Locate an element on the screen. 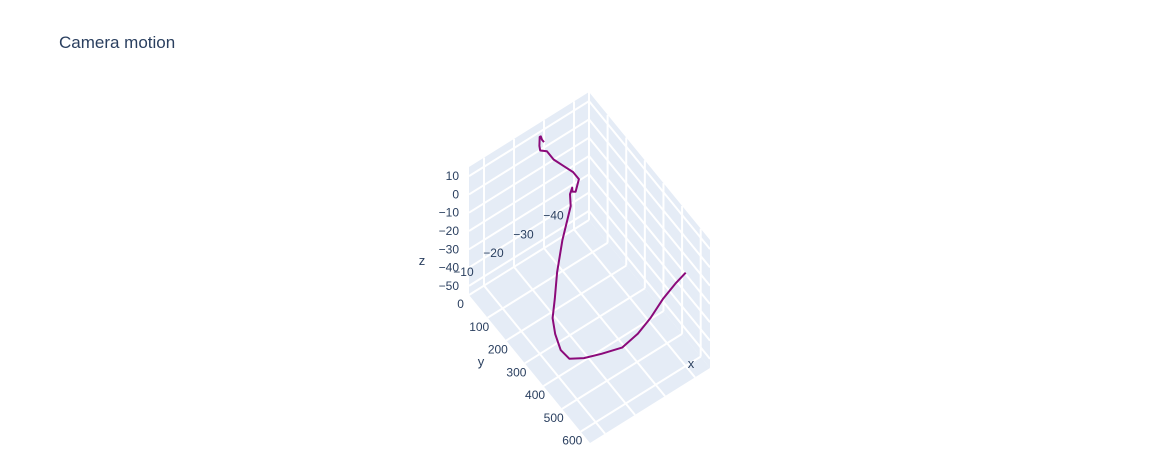 Image resolution: width=1173 pixels, height=450 pixels. trajectory-line is located at coordinates (612, 247).